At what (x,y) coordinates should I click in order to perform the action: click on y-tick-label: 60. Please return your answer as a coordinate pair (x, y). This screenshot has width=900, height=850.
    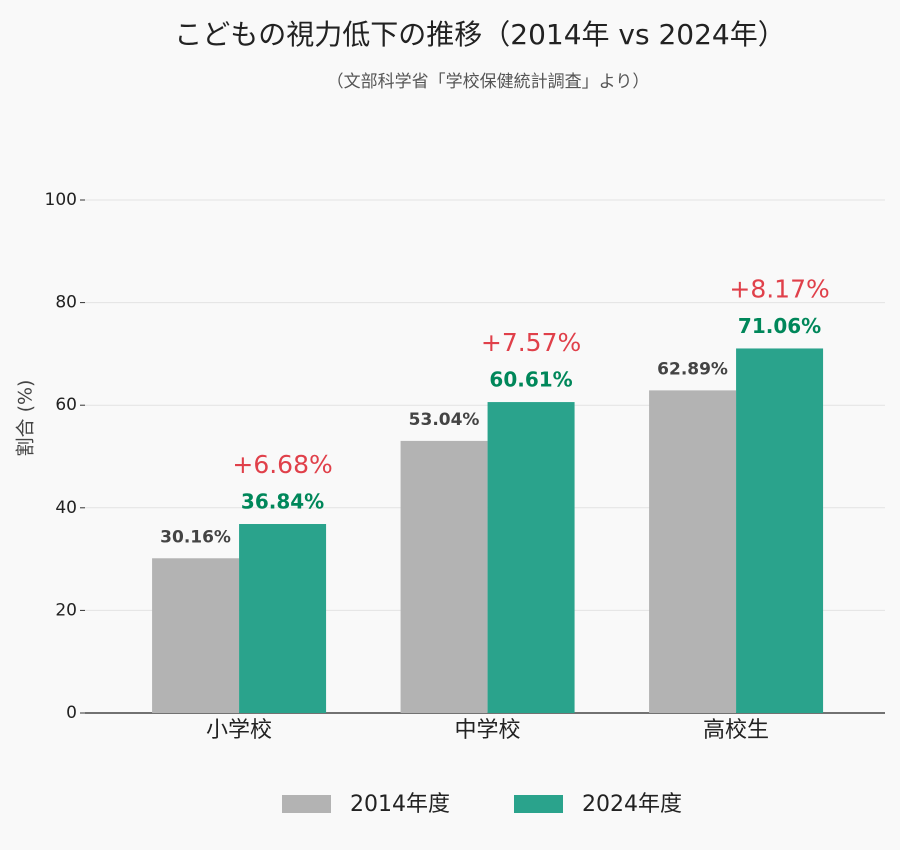
    Looking at the image, I should click on (66, 405).